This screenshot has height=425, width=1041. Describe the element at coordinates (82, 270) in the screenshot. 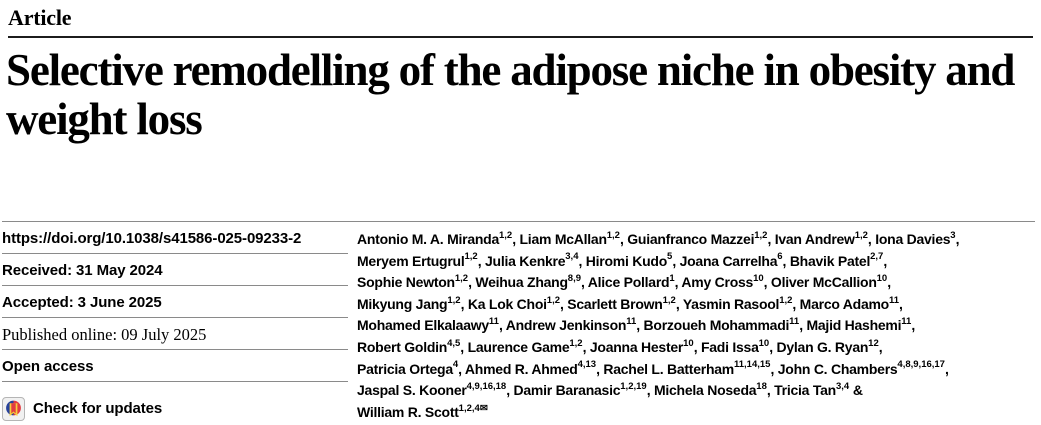

I see `received-date: Received: 31 May 2024` at that location.